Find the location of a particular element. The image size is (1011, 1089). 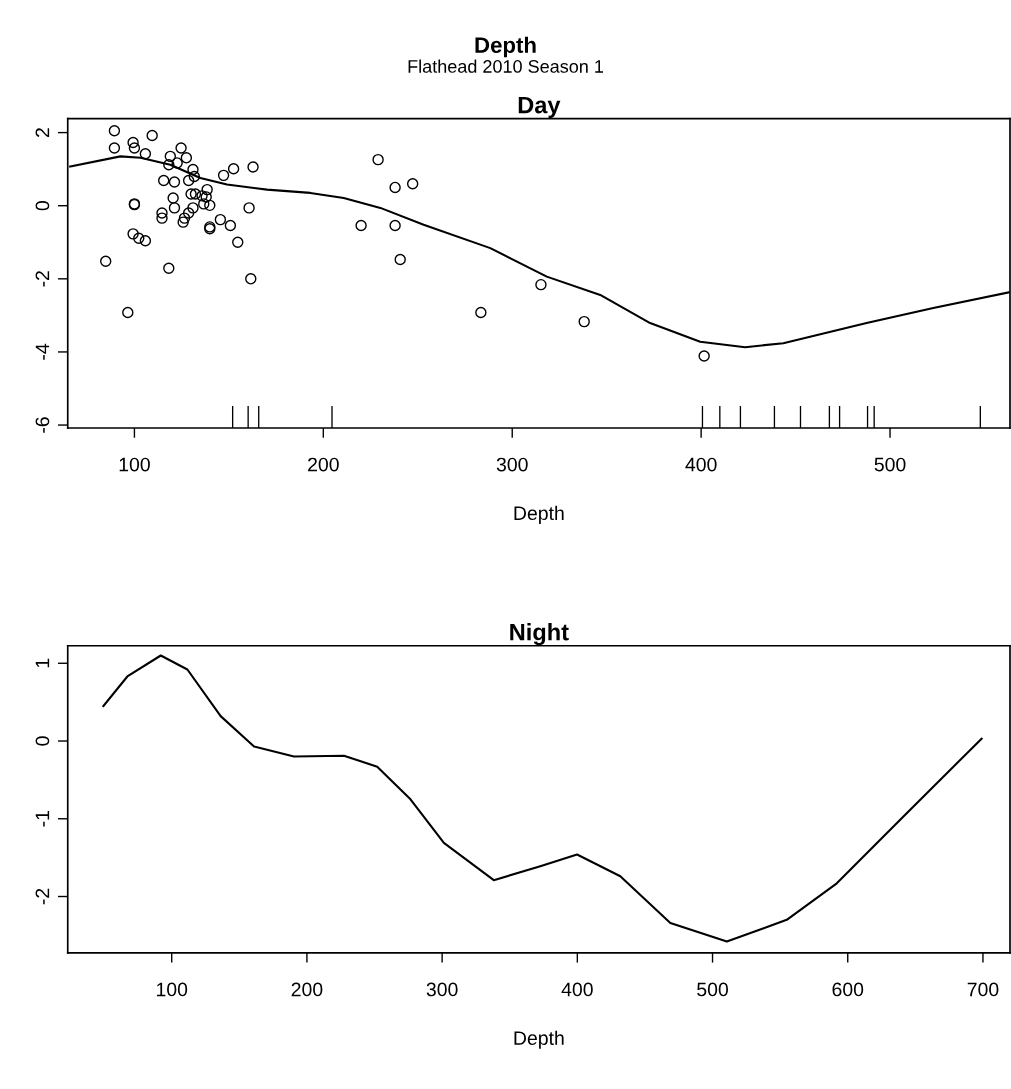

text: Depth is located at coordinates (505, 47).